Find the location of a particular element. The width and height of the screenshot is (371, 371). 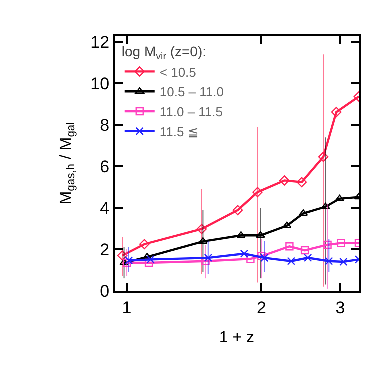

x-tick-label: 1 is located at coordinates (127, 308).